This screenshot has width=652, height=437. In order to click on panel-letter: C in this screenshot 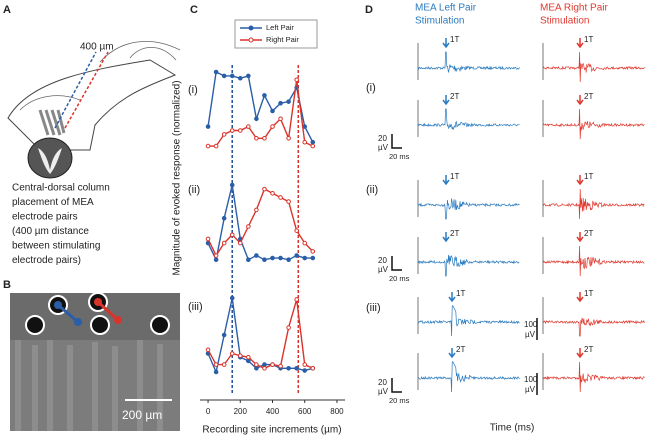, I will do `click(194, 10)`.